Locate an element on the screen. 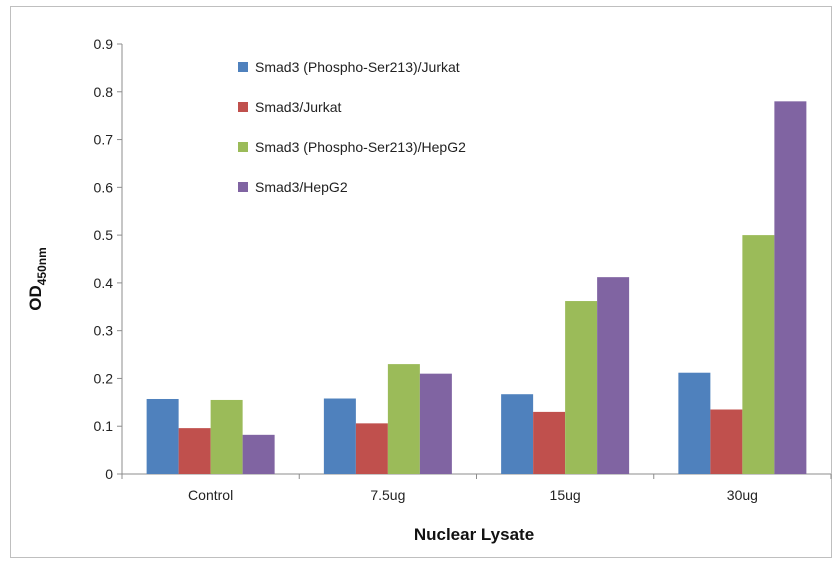 The height and width of the screenshot is (564, 840). x-tick-label: 15ug is located at coordinates (565, 495).